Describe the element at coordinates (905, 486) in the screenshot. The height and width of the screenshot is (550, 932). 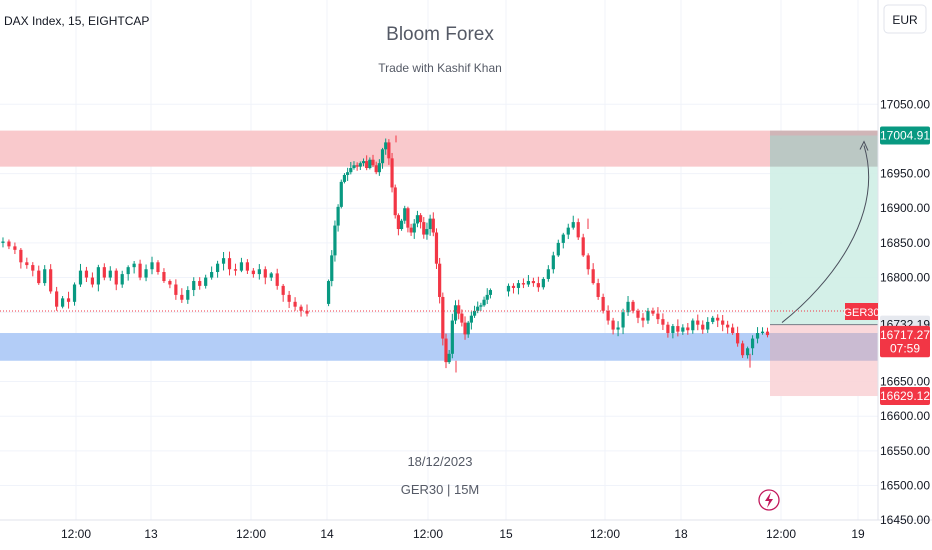
I see `price-tick-label: 16500.00` at that location.